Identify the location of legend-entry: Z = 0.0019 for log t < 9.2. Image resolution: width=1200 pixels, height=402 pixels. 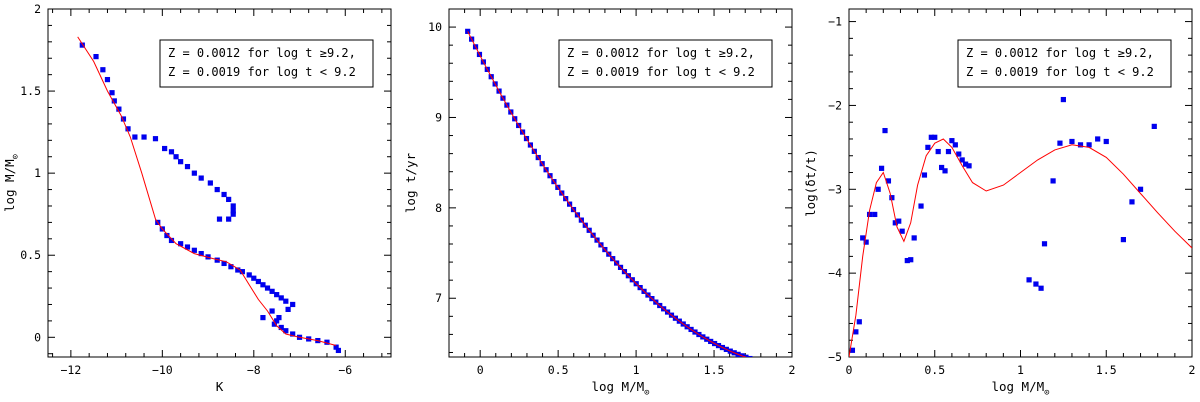
(1060, 72).